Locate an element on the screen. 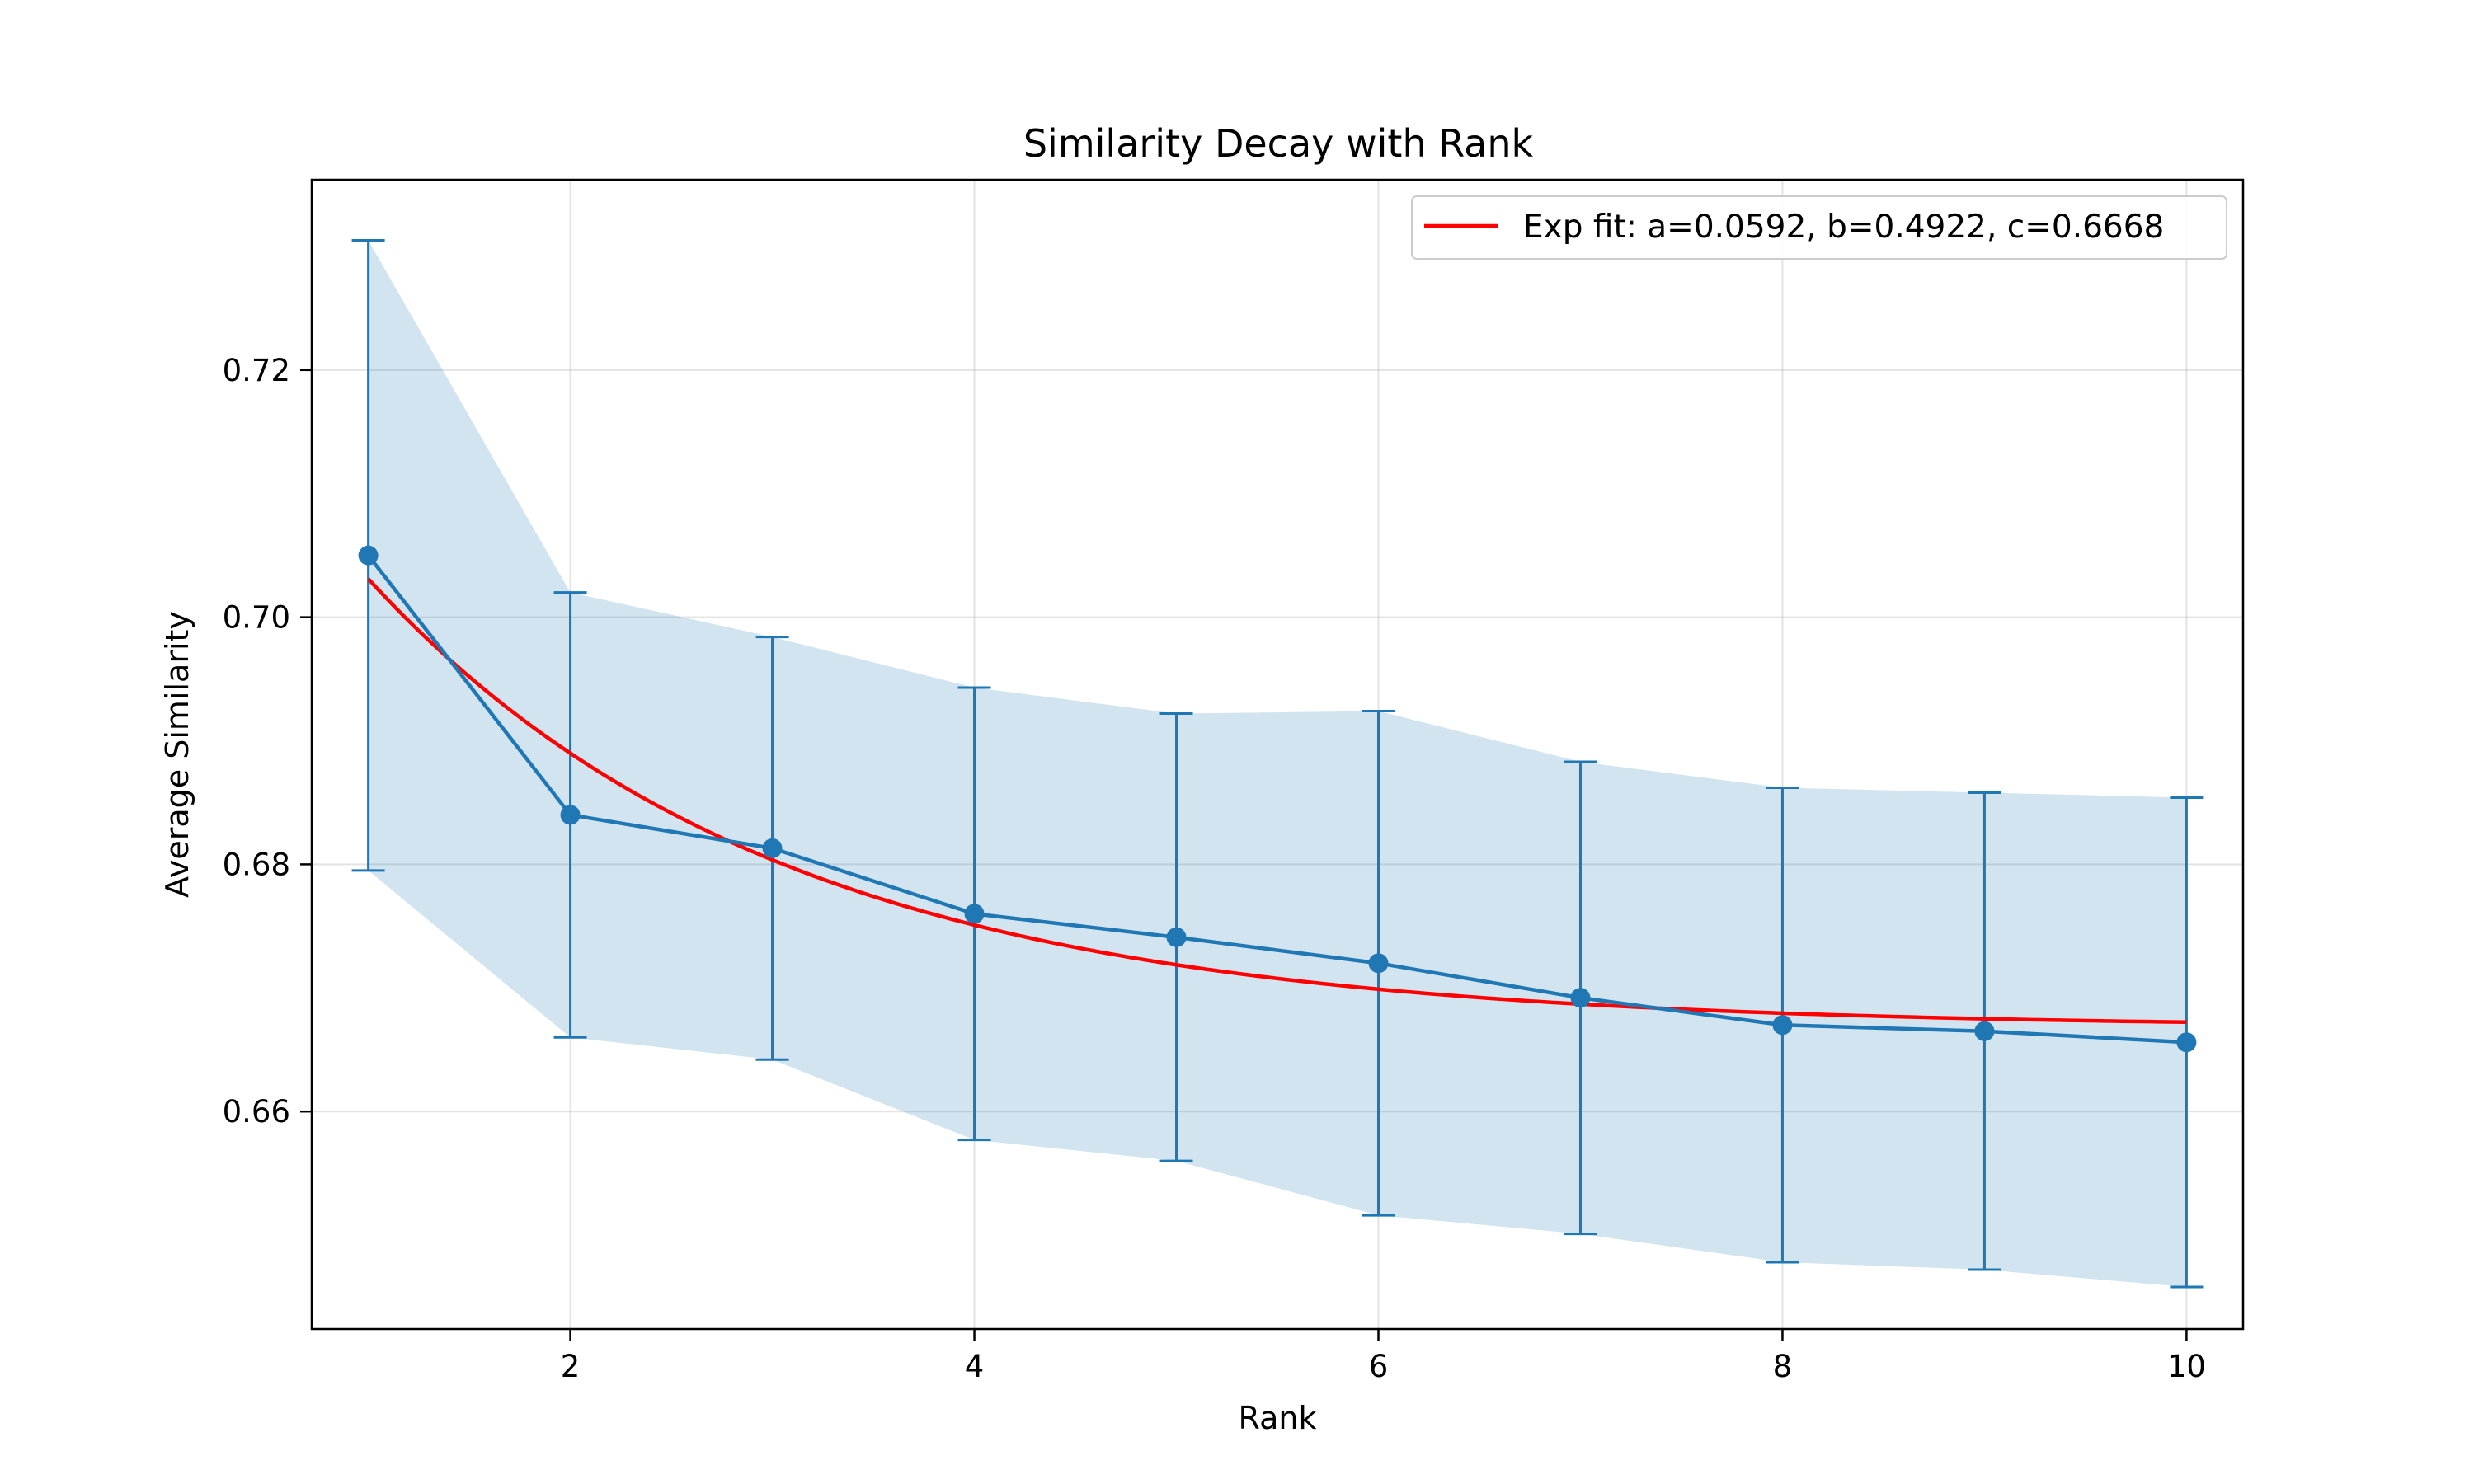 The image size is (2474, 1484). legend: Exp fit: a=0.0592, b=0.4922, c=0.6668 is located at coordinates (1819, 228).